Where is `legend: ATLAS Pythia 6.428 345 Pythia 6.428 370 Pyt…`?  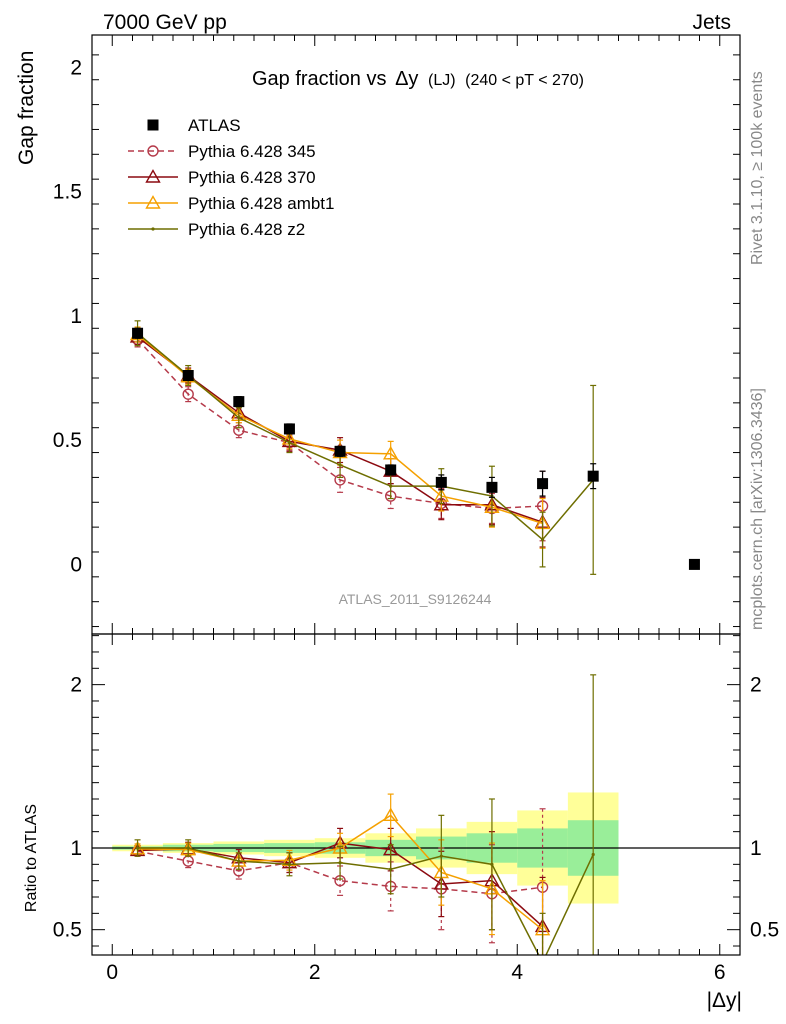
legend: ATLAS Pythia 6.428 345 Pythia 6.428 370 Pyt… is located at coordinates (231, 177).